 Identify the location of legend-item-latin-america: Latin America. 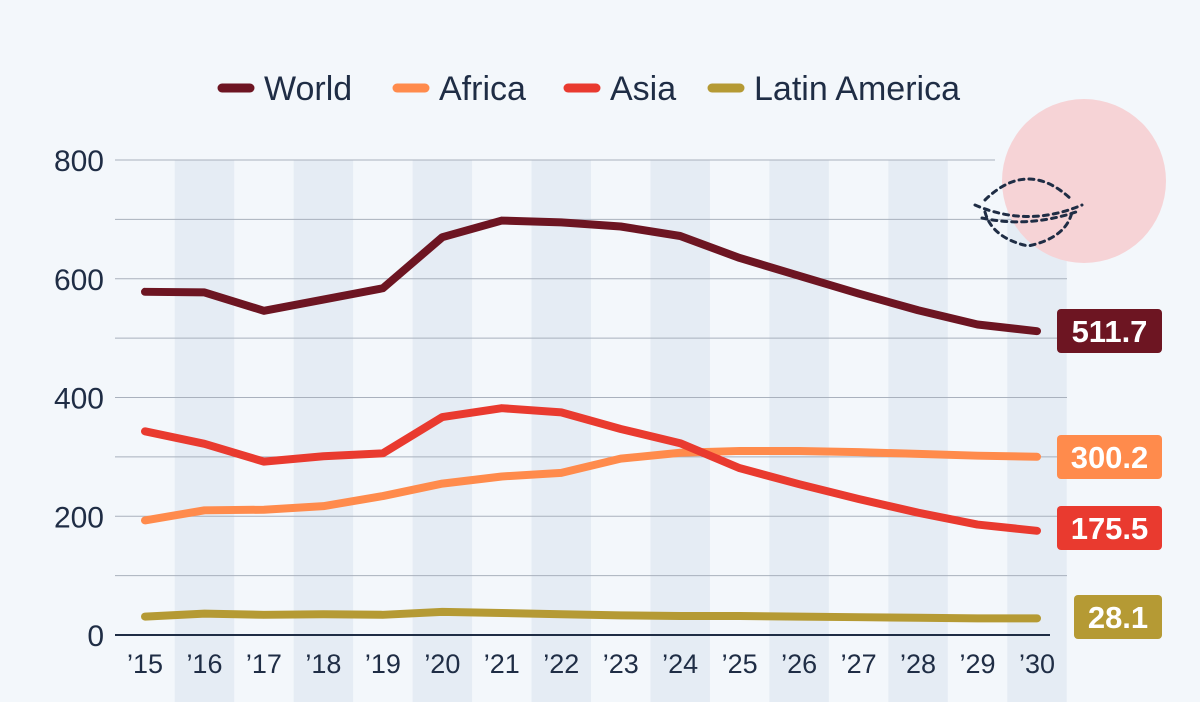
(833, 89).